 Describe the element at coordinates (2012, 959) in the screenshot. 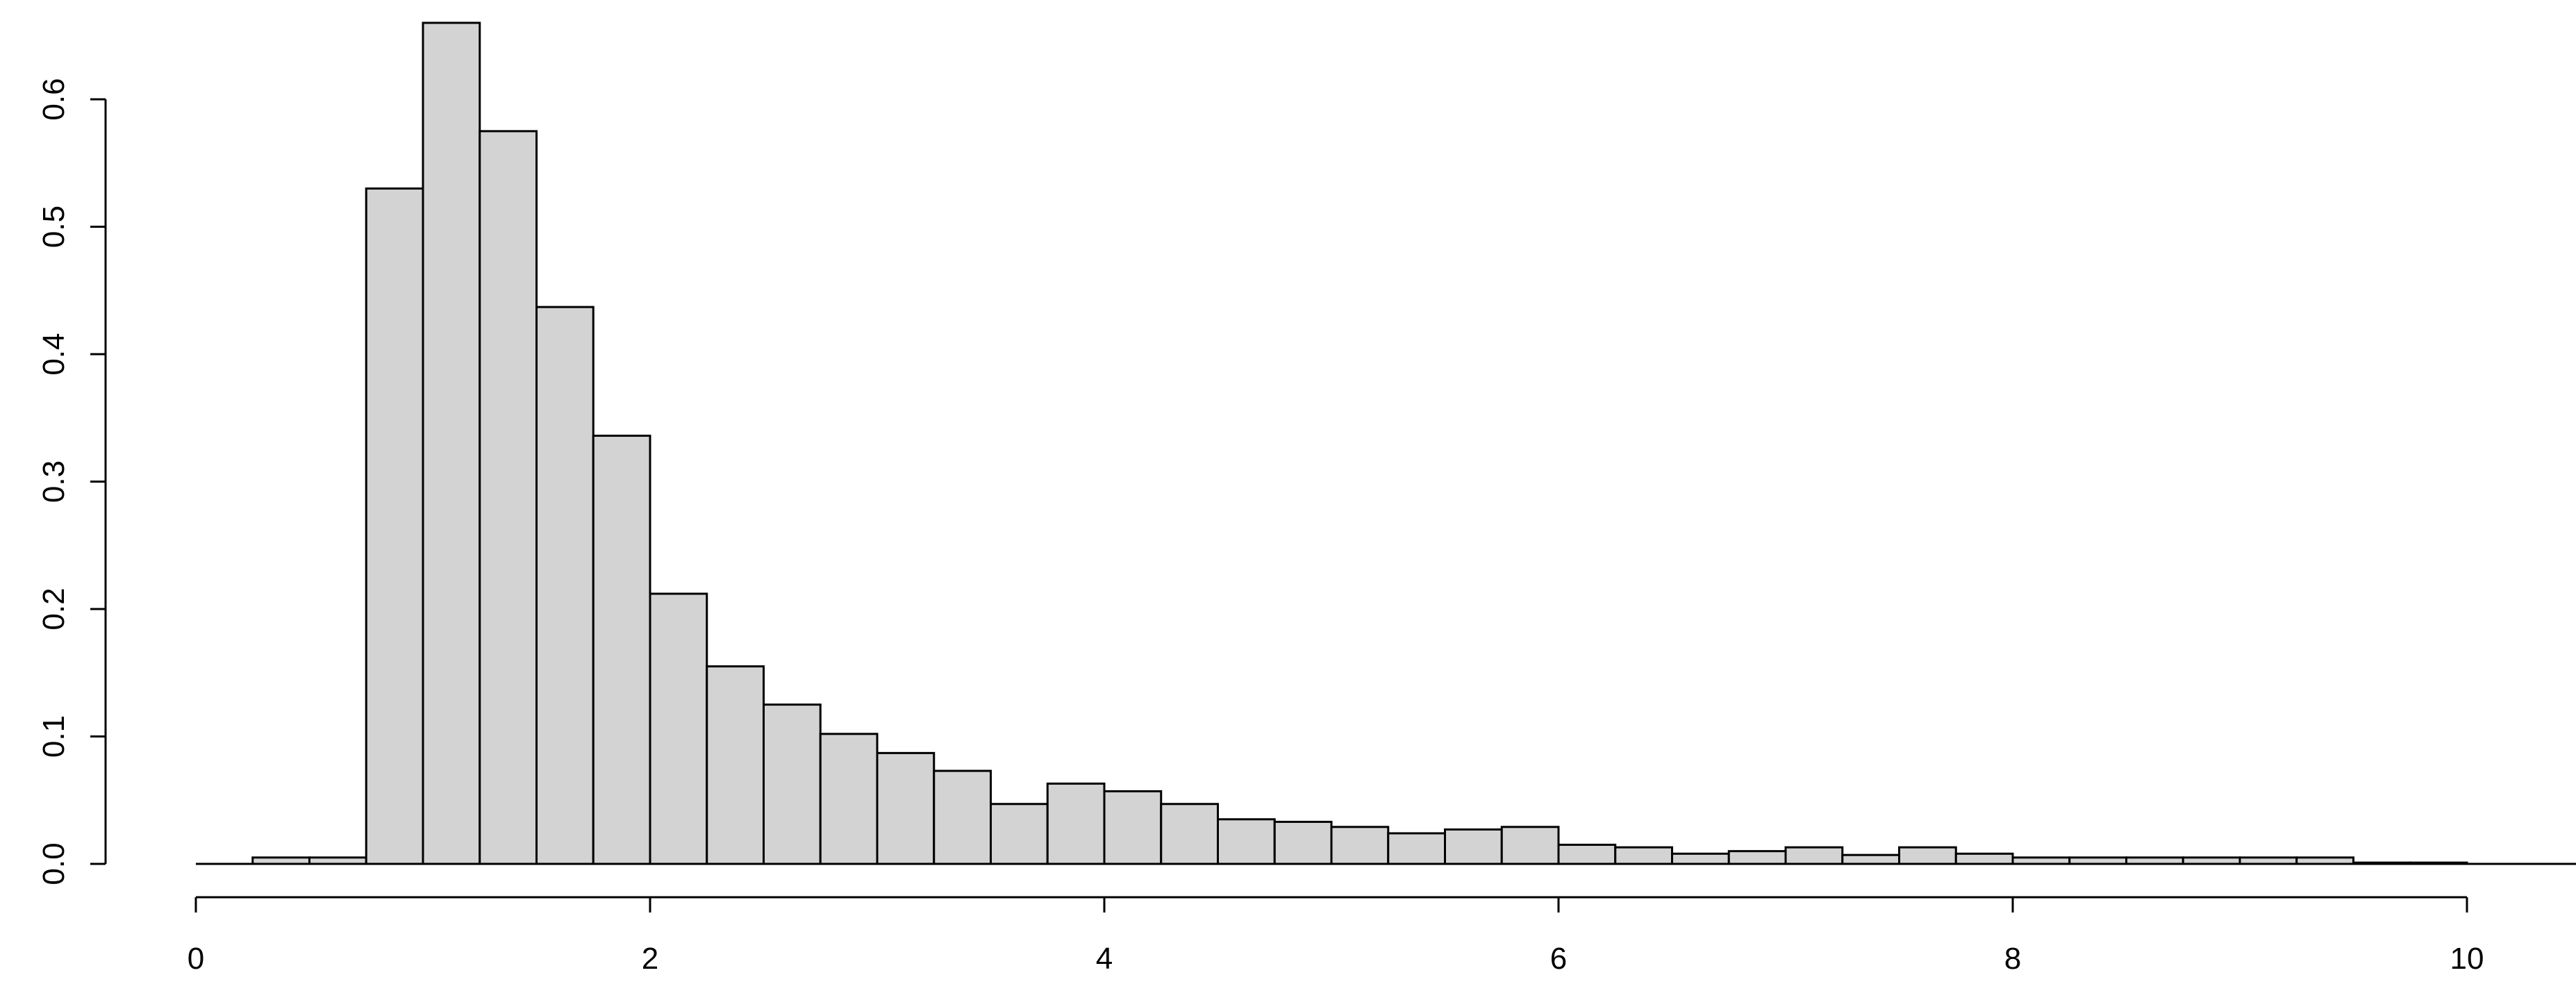

I see `x-tick-label: 8` at that location.